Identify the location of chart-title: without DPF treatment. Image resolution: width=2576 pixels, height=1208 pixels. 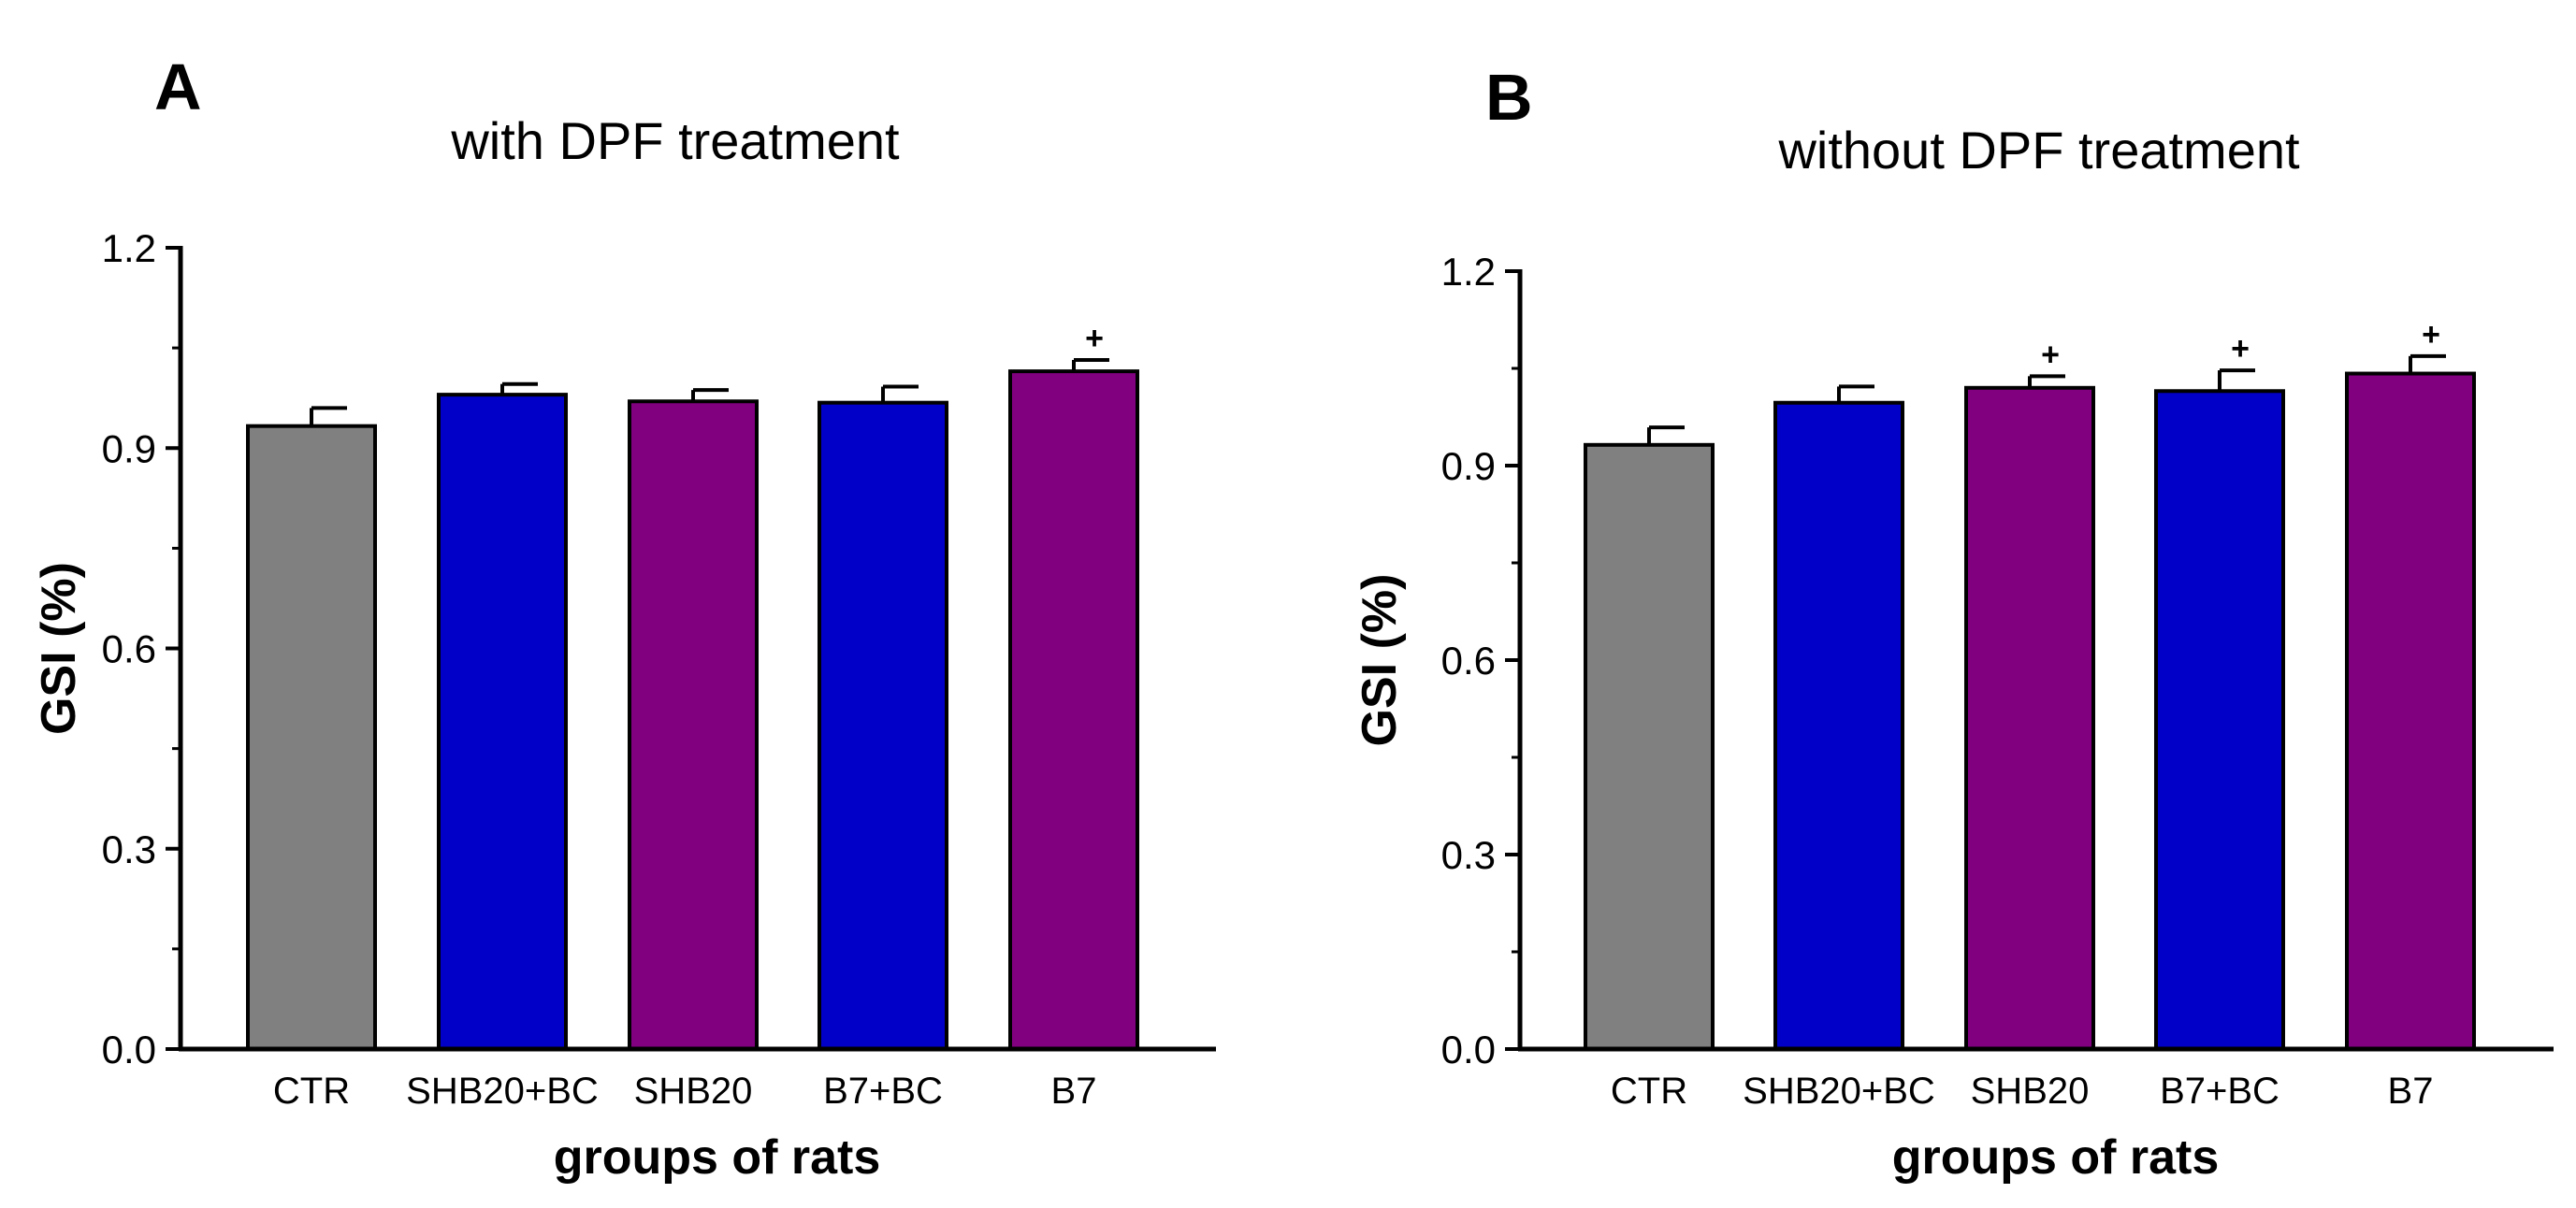
(2038, 150).